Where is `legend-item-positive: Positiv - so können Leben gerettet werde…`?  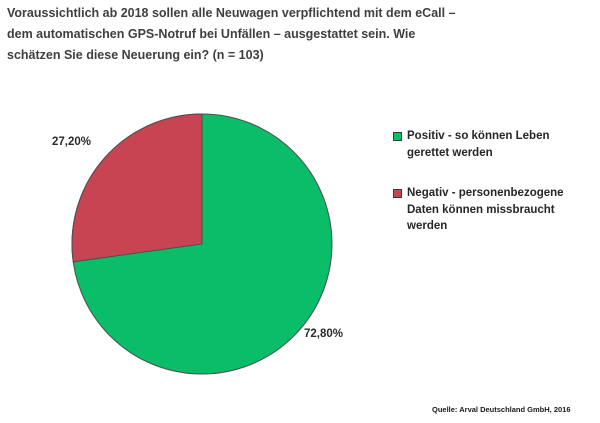
legend-item-positive: Positiv - so können Leben gerettet werde… is located at coordinates (490, 144).